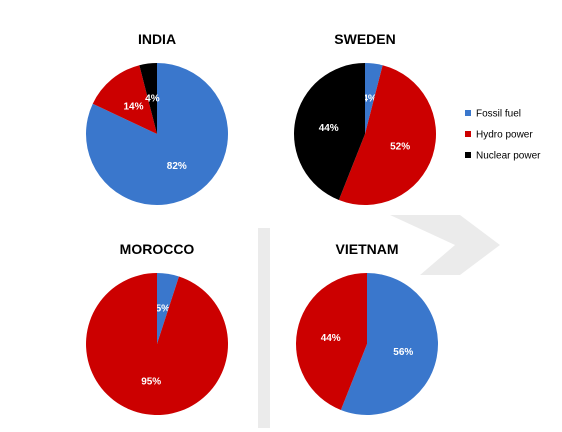 The height and width of the screenshot is (432, 562). I want to click on slice-label-fossil-fuel: 4%, so click(369, 98).